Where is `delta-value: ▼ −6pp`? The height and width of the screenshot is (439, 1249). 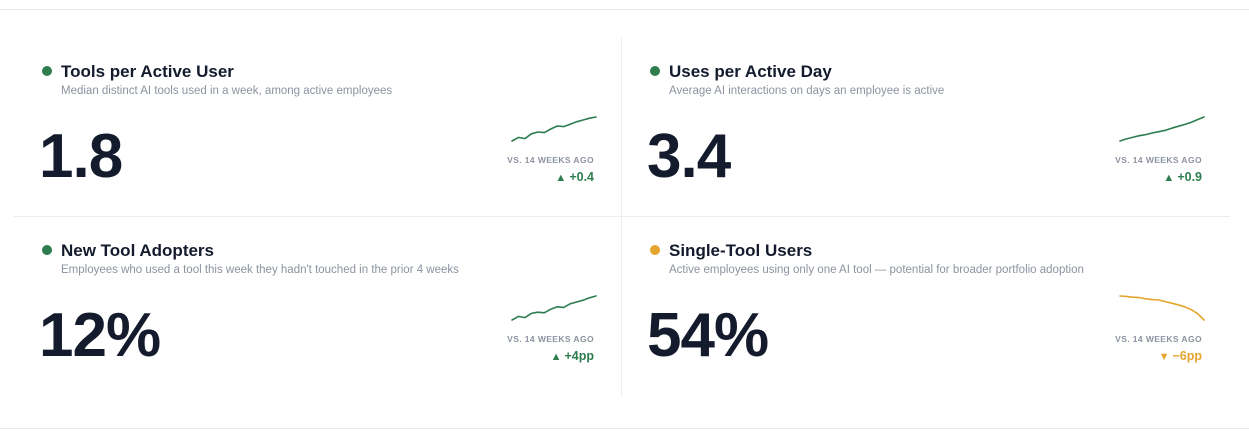
delta-value: ▼ −6pp is located at coordinates (1180, 356).